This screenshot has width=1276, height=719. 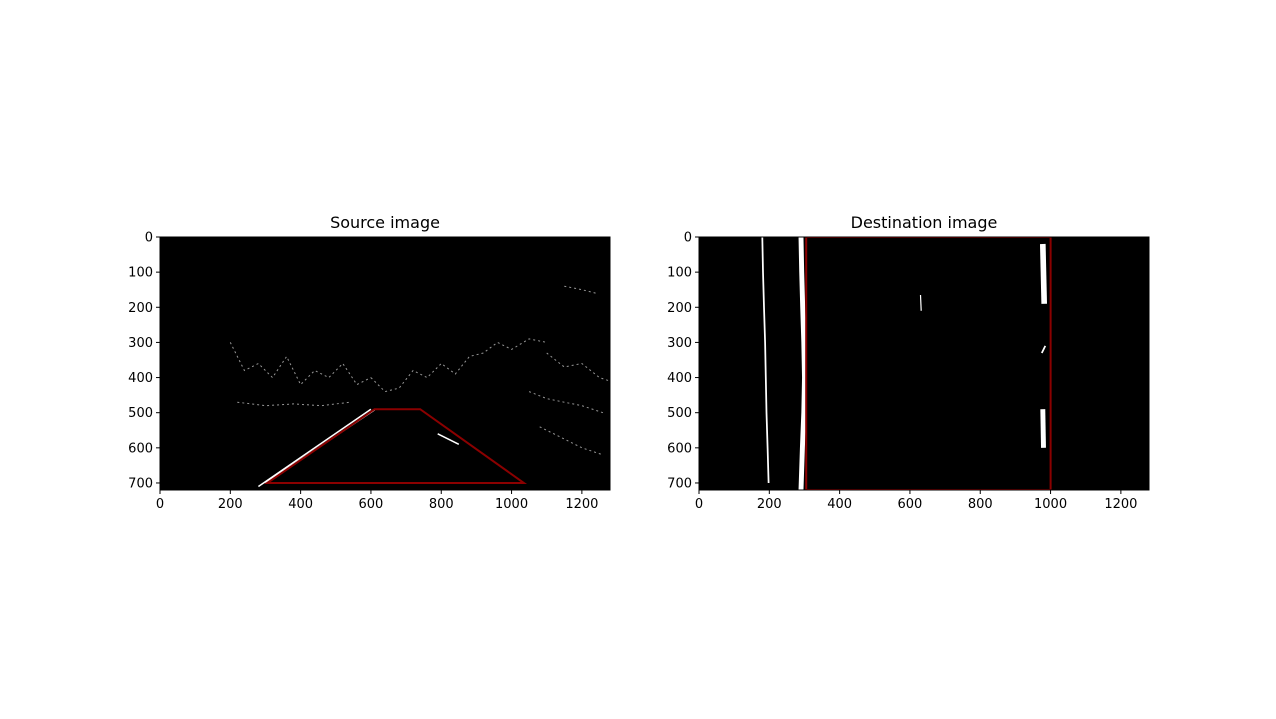 What do you see at coordinates (1050, 504) in the screenshot?
I see `destination-image-xtick-label: 1000` at bounding box center [1050, 504].